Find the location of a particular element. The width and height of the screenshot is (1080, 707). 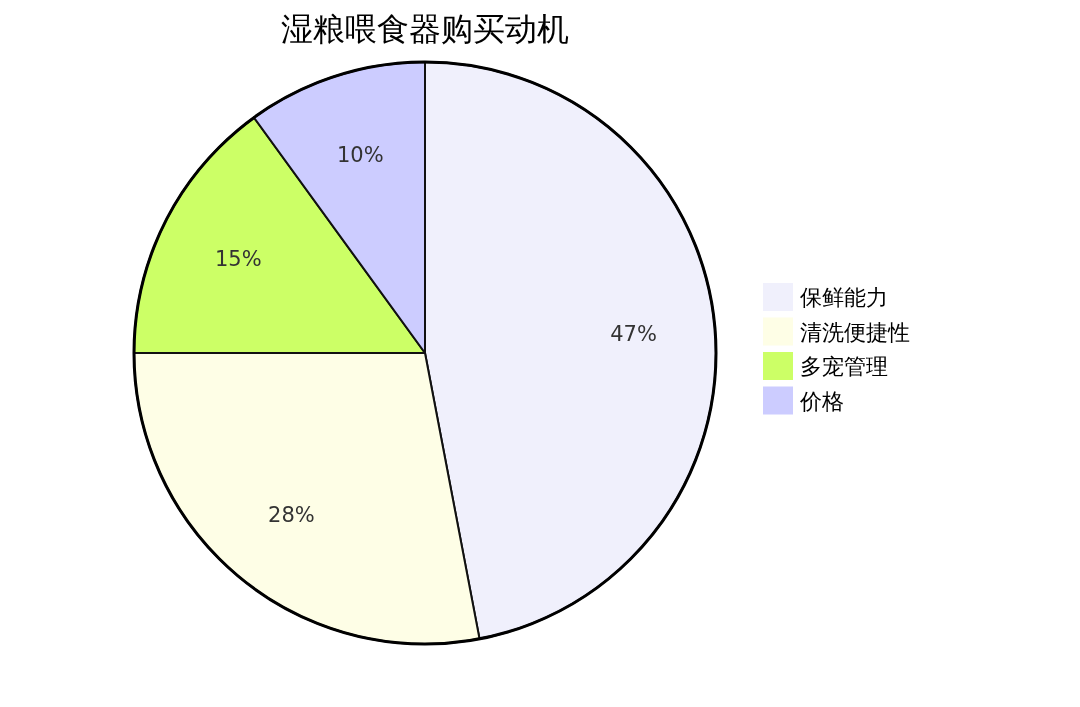

data-label: 47% is located at coordinates (633, 334).